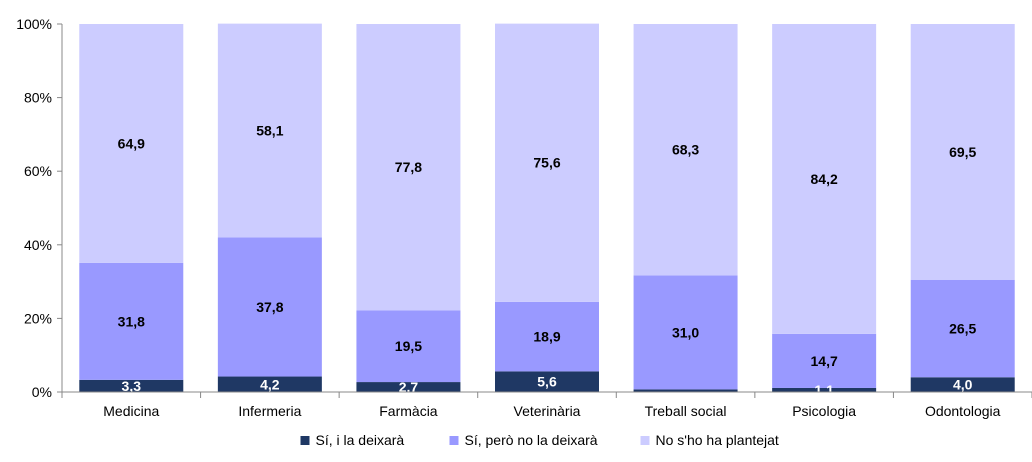 The width and height of the screenshot is (1032, 462). Describe the element at coordinates (360, 440) in the screenshot. I see `legend-label-1: Sí, i la deixarà` at that location.